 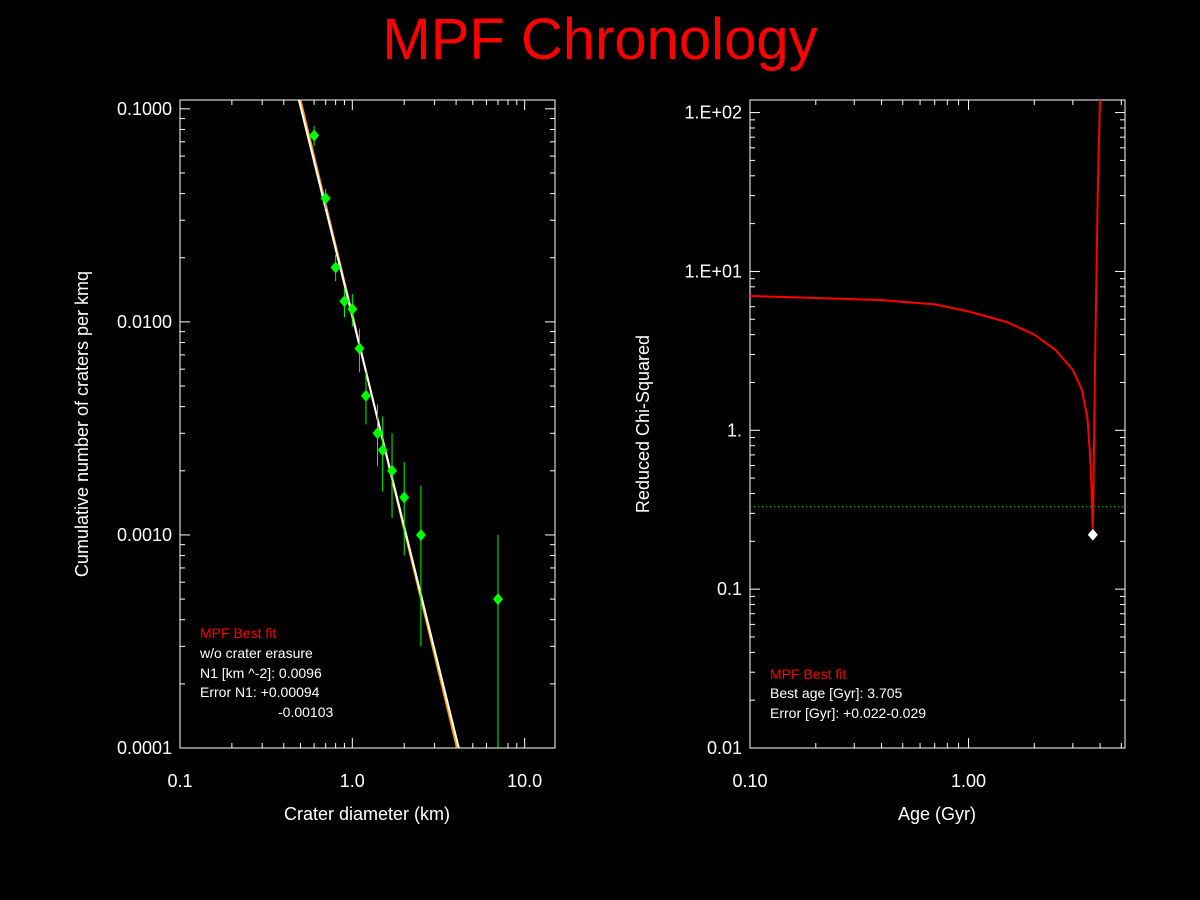 I want to click on right-x-axis-label: Age (Gyr), so click(x=937, y=814).